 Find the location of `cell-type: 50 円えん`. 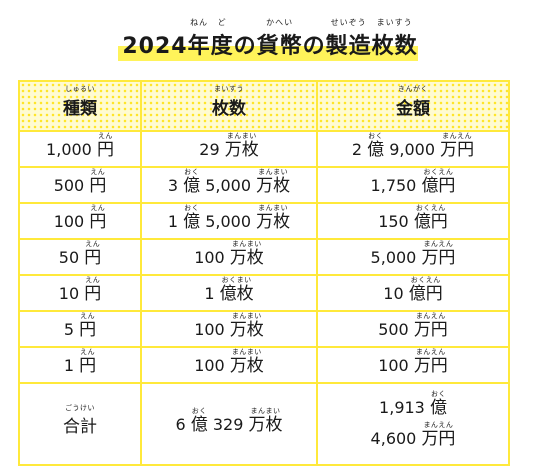

cell-type: 50 円えん is located at coordinates (80, 257).